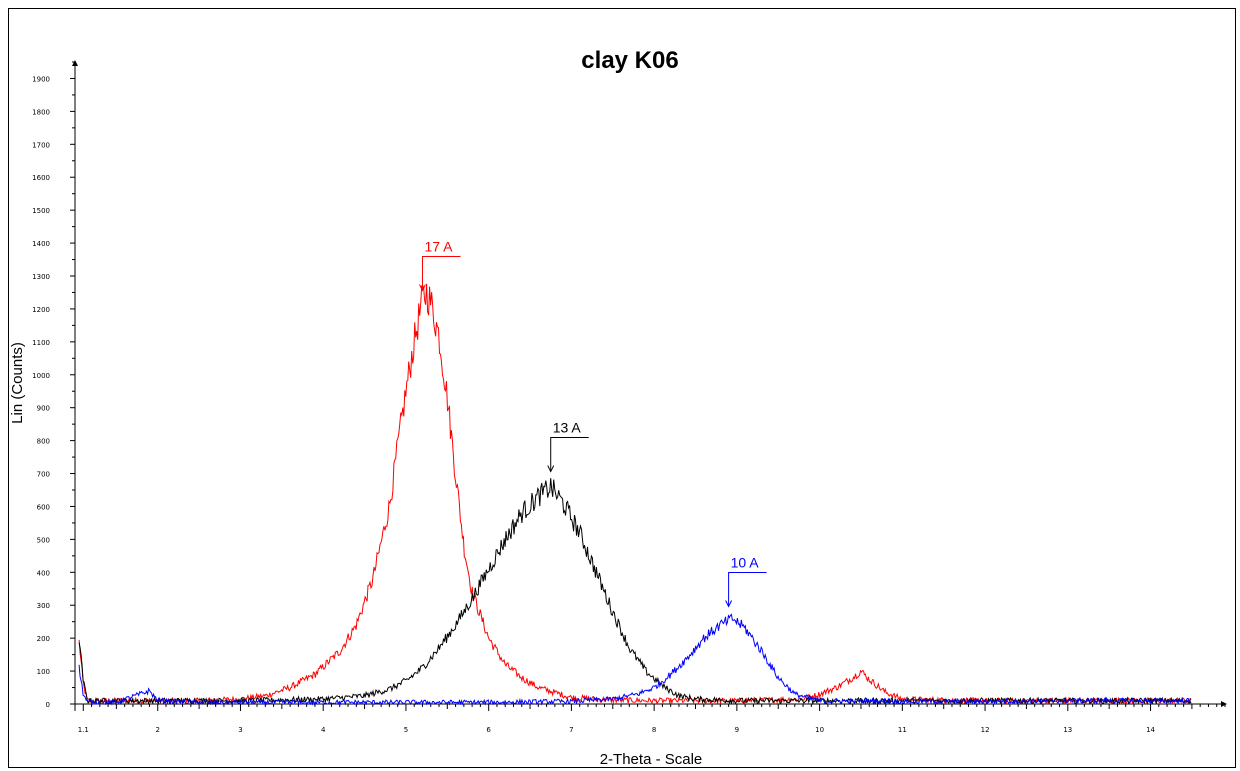  Describe the element at coordinates (83, 730) in the screenshot. I see `x-tick-label: 1.1` at that location.